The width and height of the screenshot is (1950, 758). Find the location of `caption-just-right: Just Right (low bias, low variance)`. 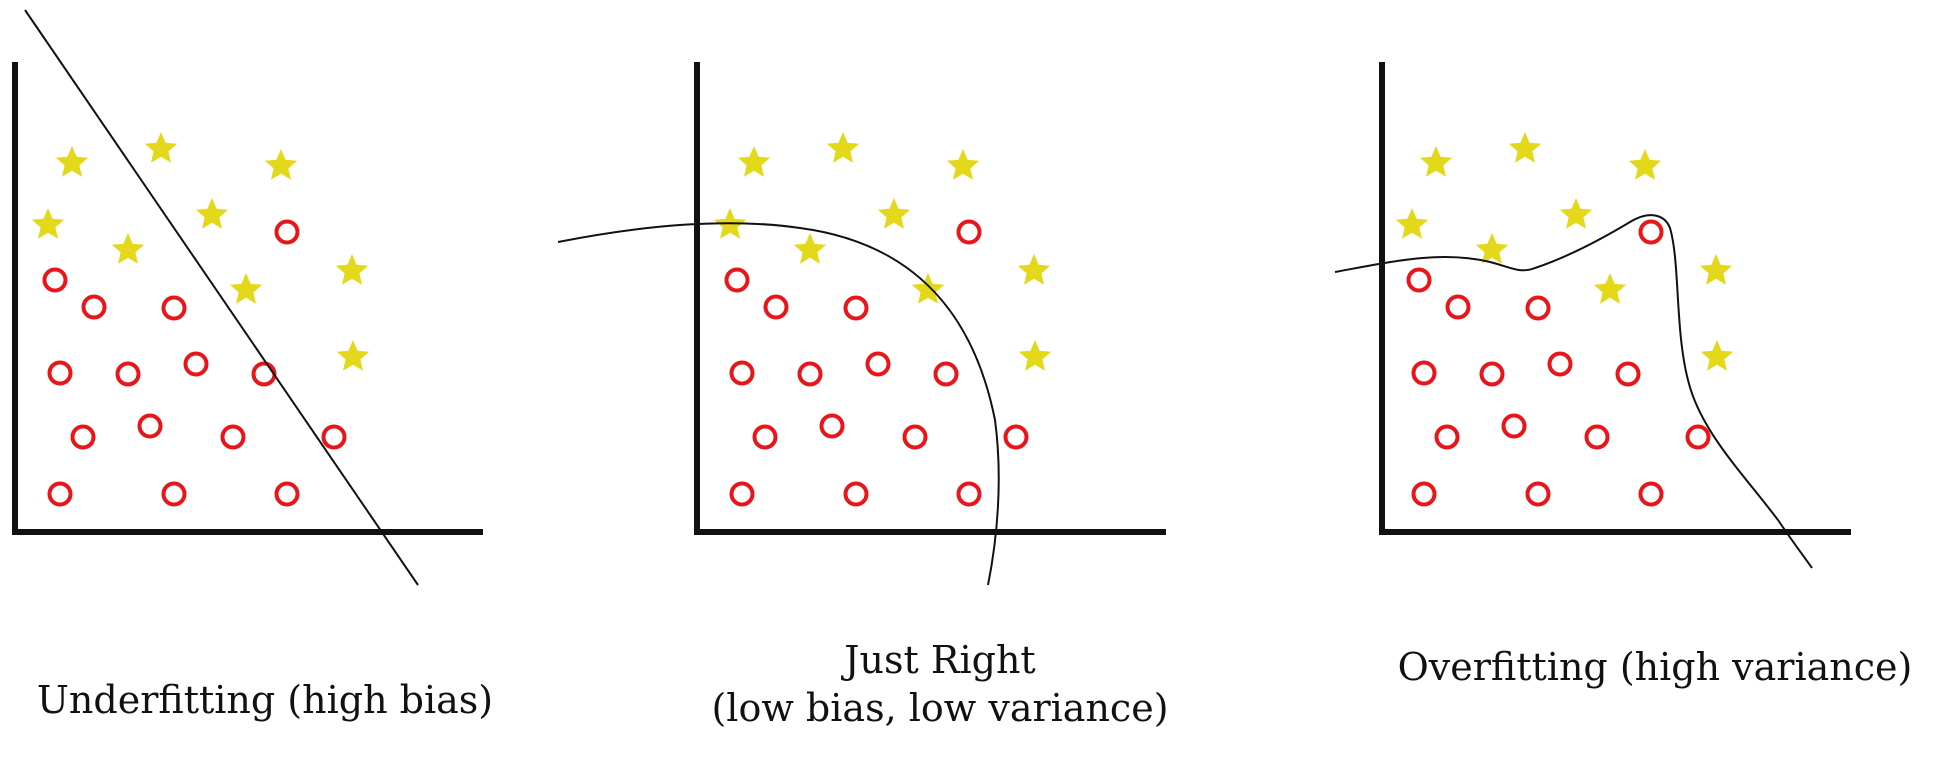

caption-just-right: Just Right (low bias, low variance) is located at coordinates (940, 684).